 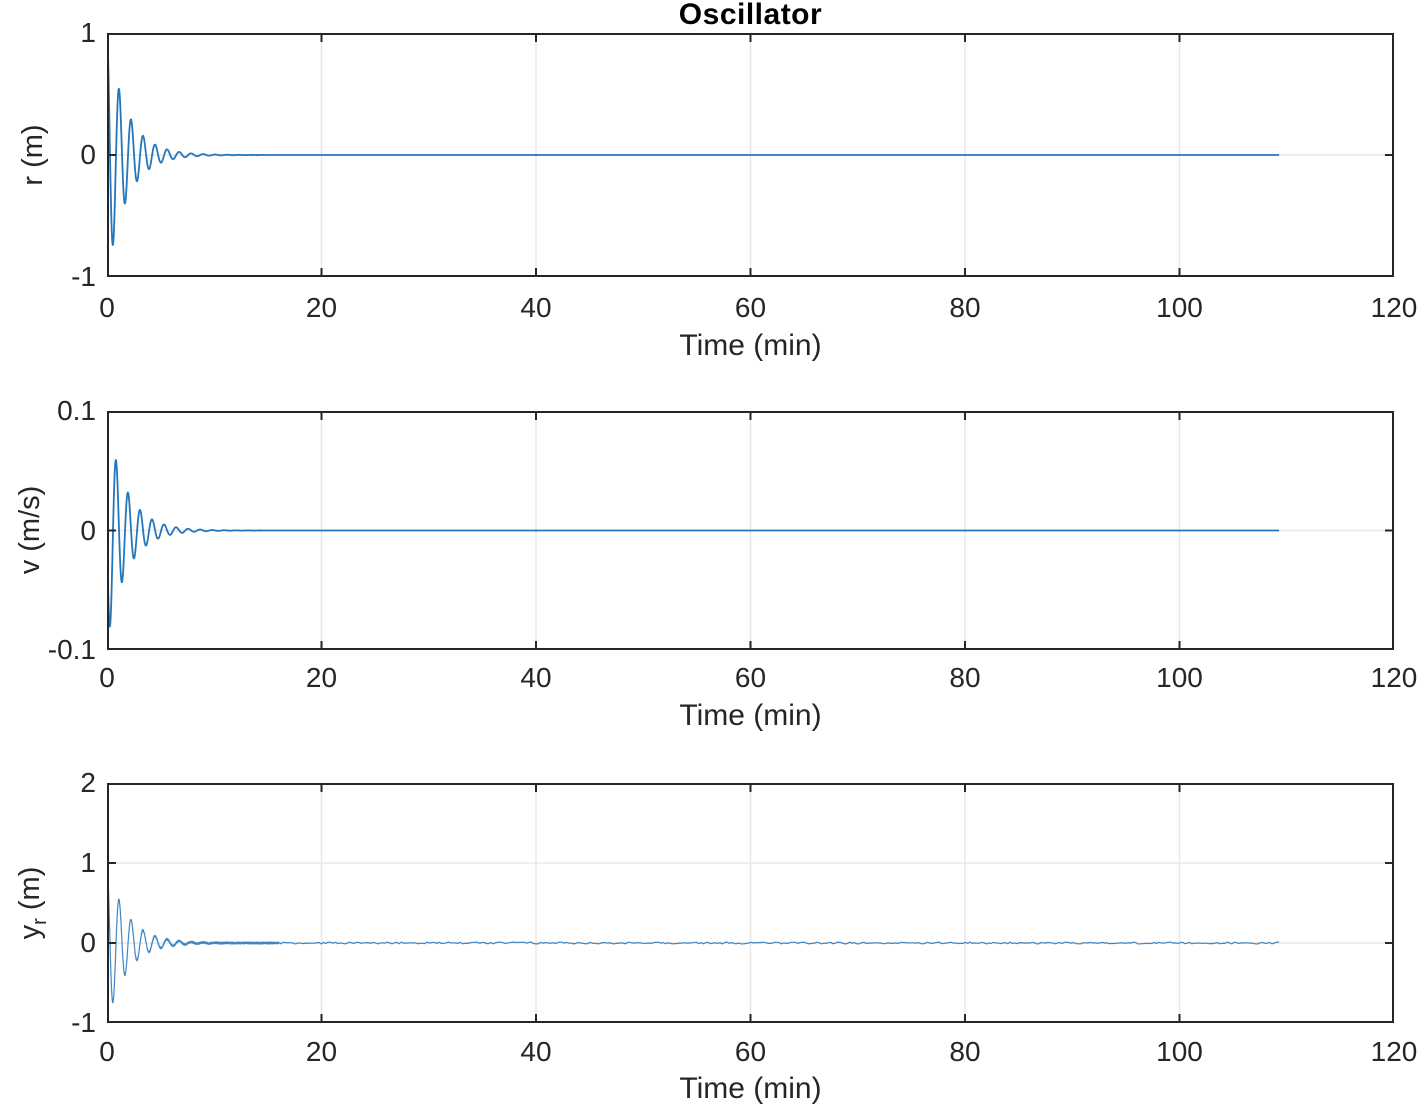 What do you see at coordinates (88, 782) in the screenshot?
I see `y-tick-label: 2` at bounding box center [88, 782].